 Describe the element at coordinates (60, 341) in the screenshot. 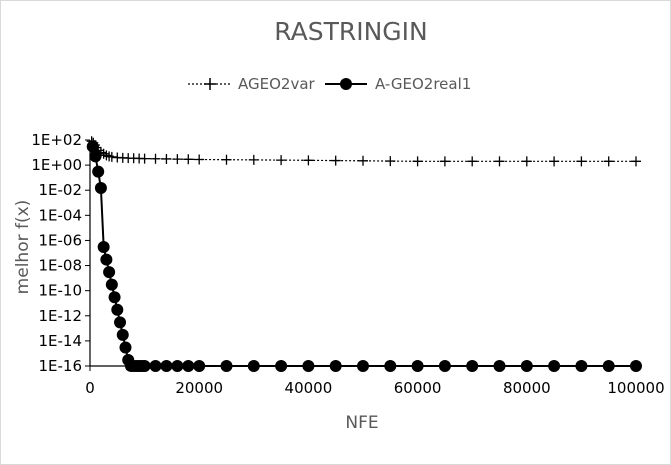

I see `y-tick-label: 1E-14` at that location.